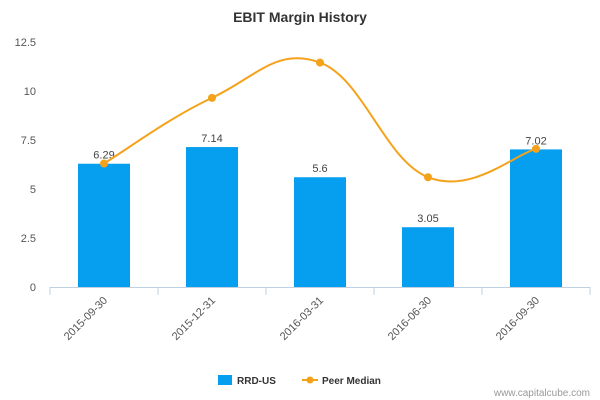  I want to click on legend-swatch-peer-marker, so click(310, 380).